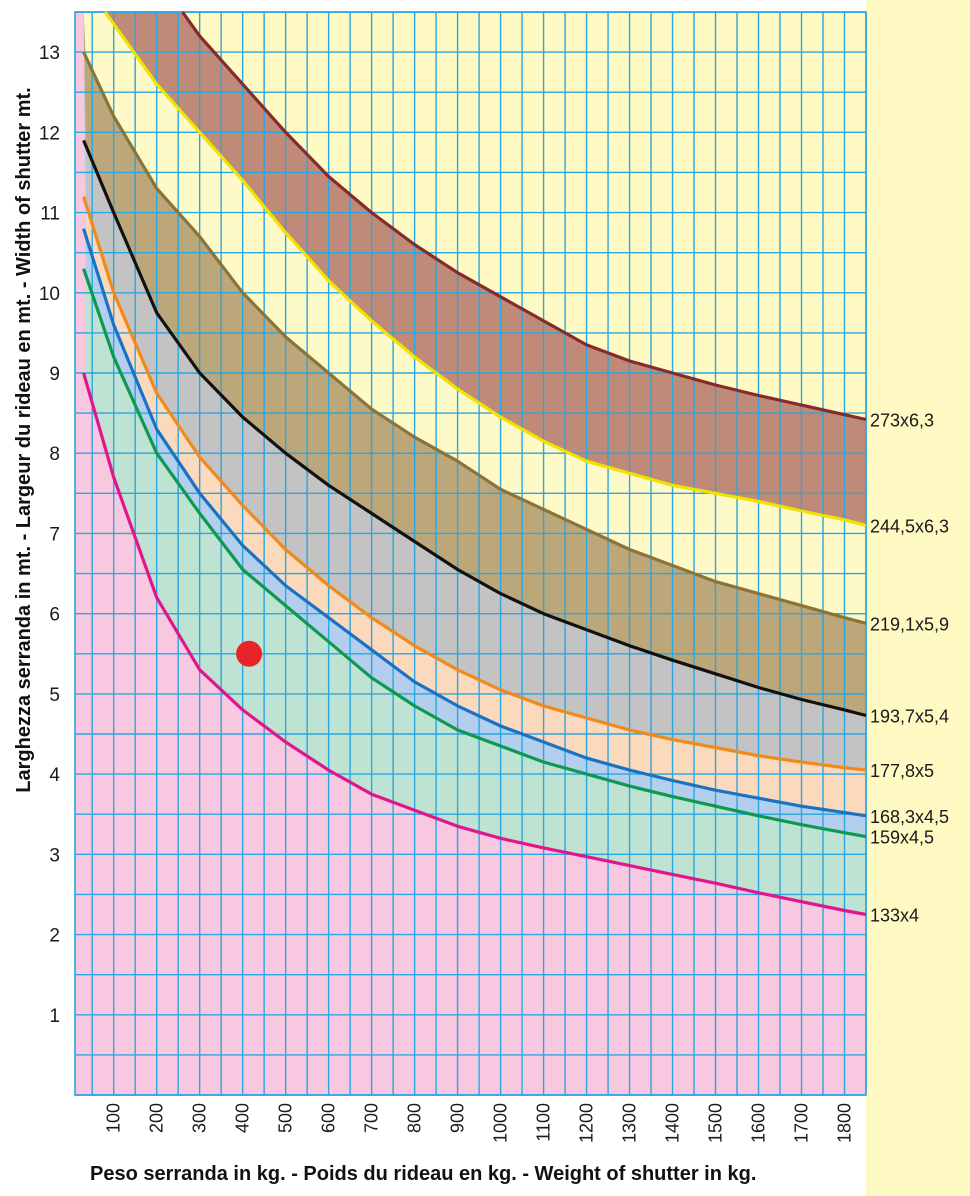 This screenshot has height=1196, width=970. Describe the element at coordinates (759, 1123) in the screenshot. I see `x-tick-label: 1600` at that location.